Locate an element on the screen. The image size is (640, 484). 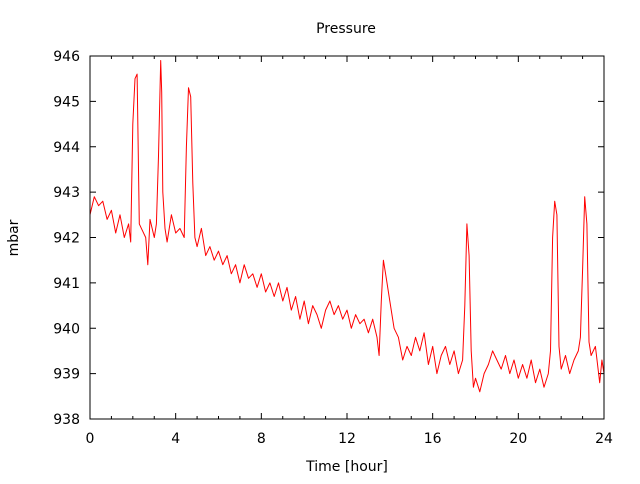
y-tick-label: 940 is located at coordinates (66, 329).